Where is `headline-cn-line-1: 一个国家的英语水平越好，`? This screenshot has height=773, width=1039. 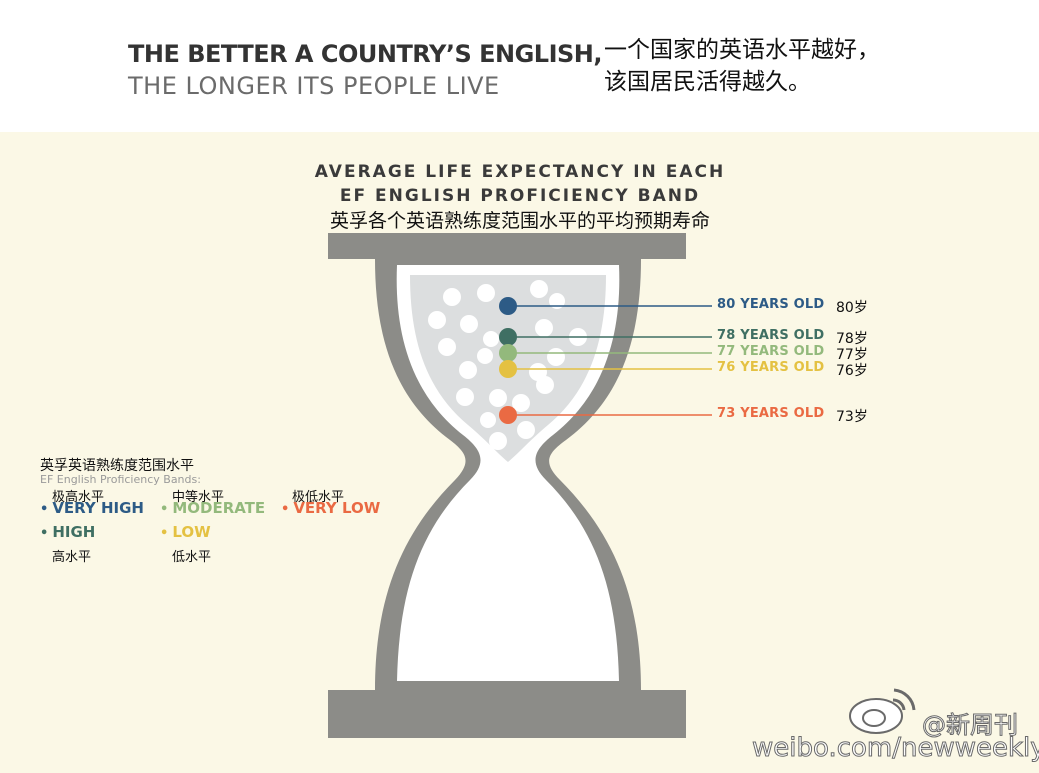
headline-cn-line-1: 一个国家的英语水平越好， is located at coordinates (742, 50).